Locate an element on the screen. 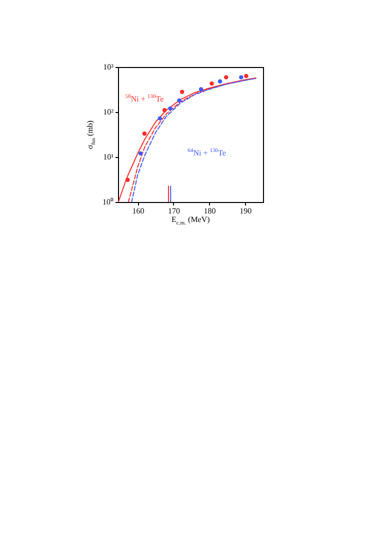  x-tick-label: 160 is located at coordinates (138, 211).